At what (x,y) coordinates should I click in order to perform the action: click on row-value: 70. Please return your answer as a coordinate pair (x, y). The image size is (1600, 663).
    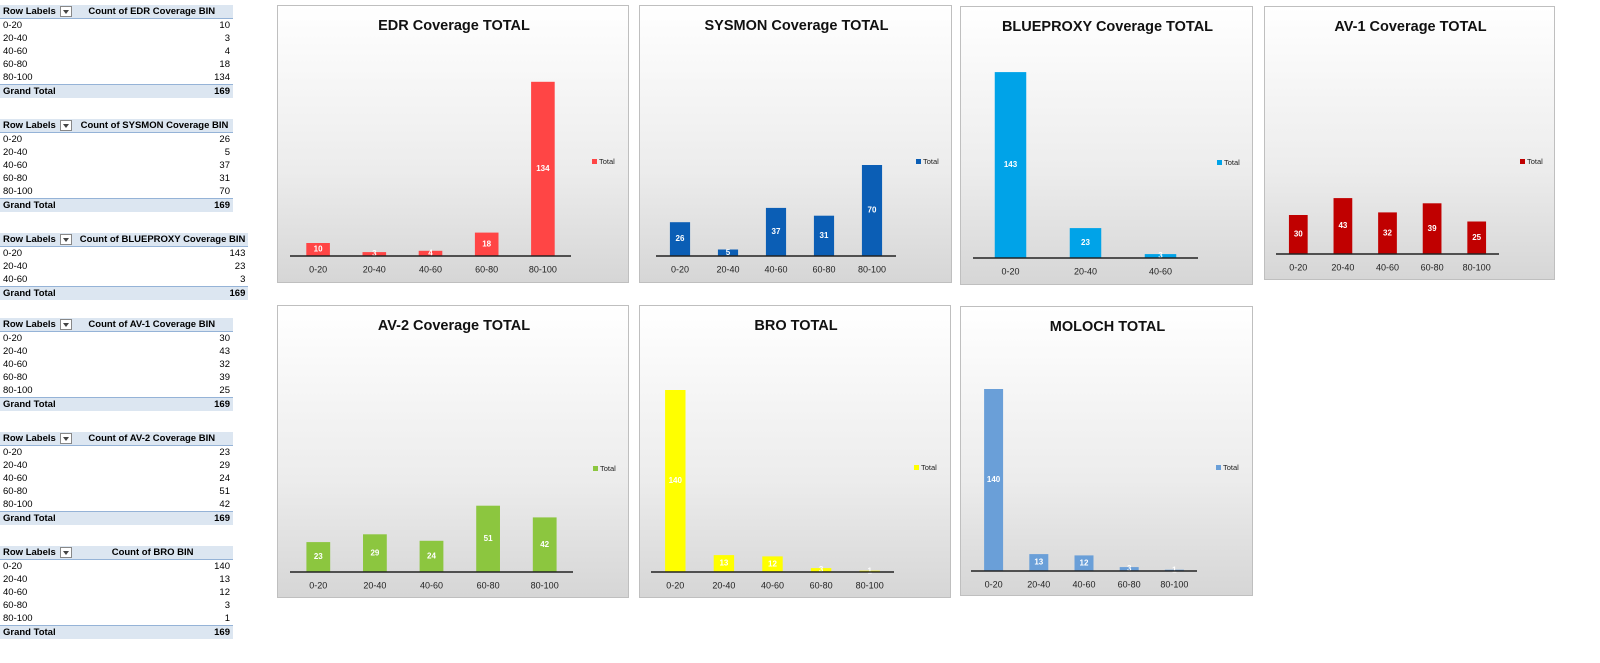
    Looking at the image, I should click on (224, 191).